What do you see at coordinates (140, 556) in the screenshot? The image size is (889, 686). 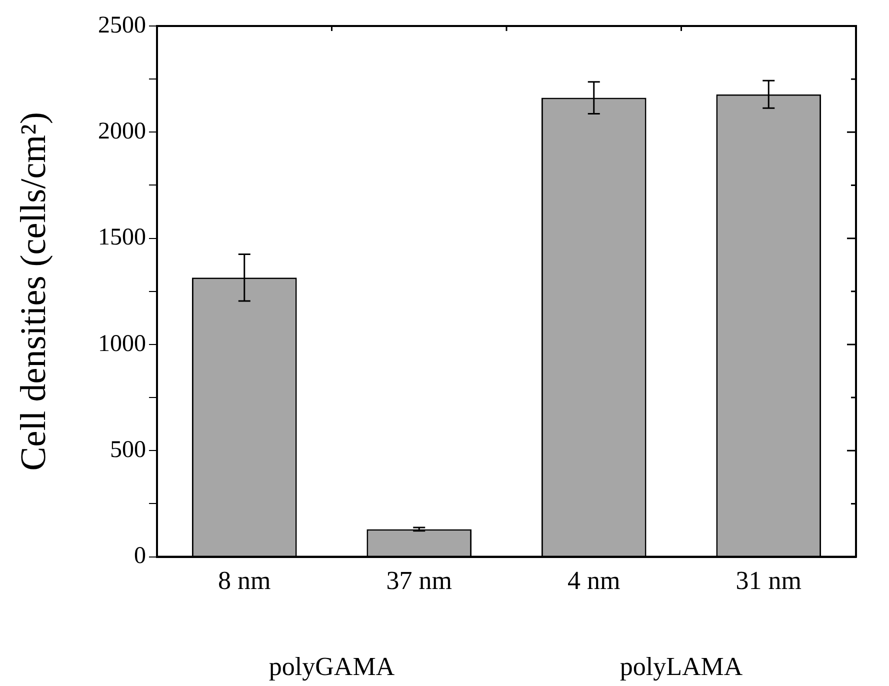 I see `y-tick-label: 0` at bounding box center [140, 556].